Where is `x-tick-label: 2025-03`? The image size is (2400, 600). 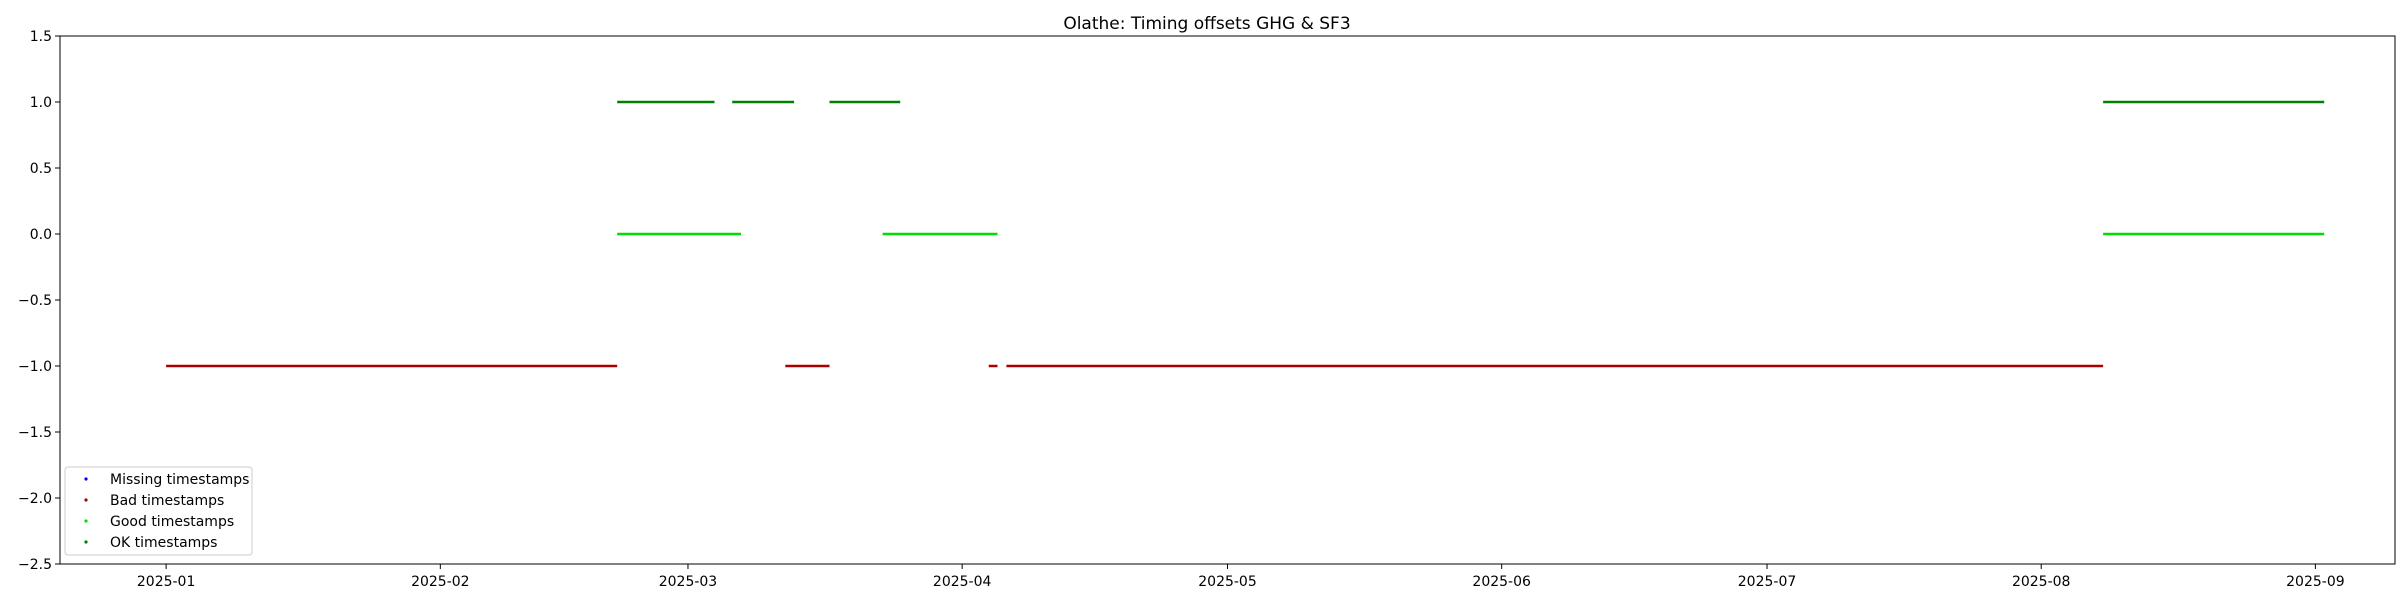
x-tick-label: 2025-03 is located at coordinates (688, 582).